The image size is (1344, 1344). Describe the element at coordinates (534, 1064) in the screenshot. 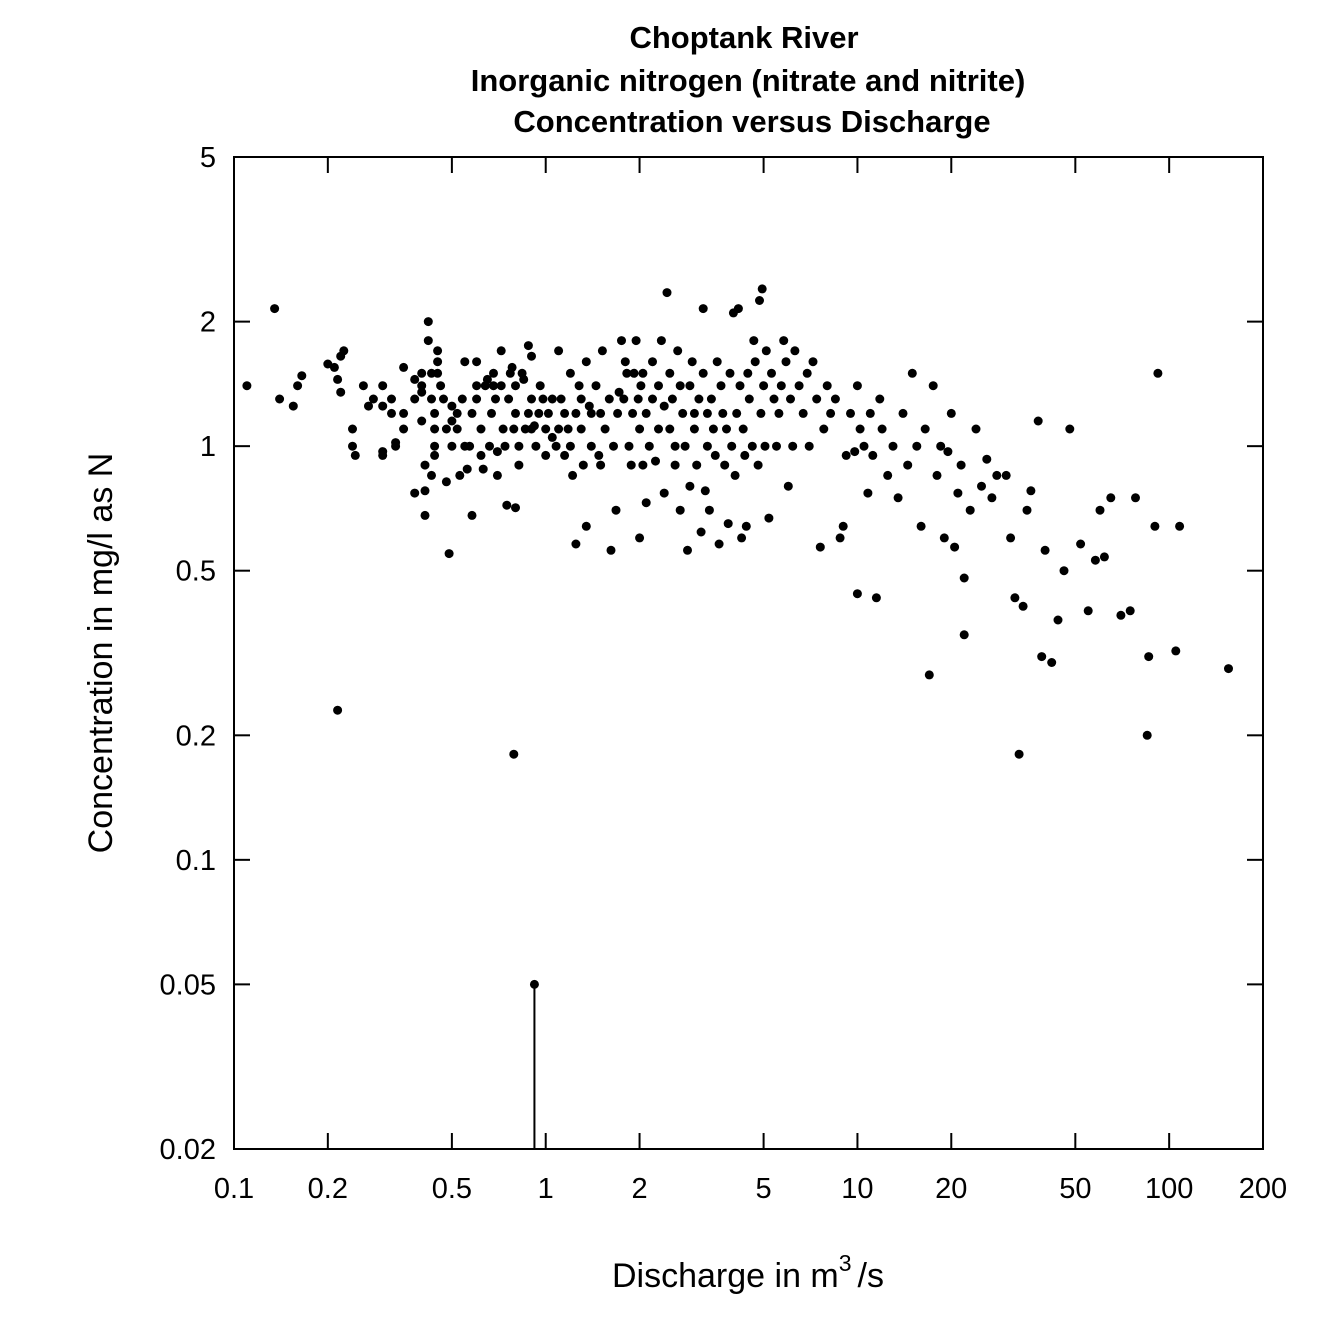

I see `censored-values` at that location.